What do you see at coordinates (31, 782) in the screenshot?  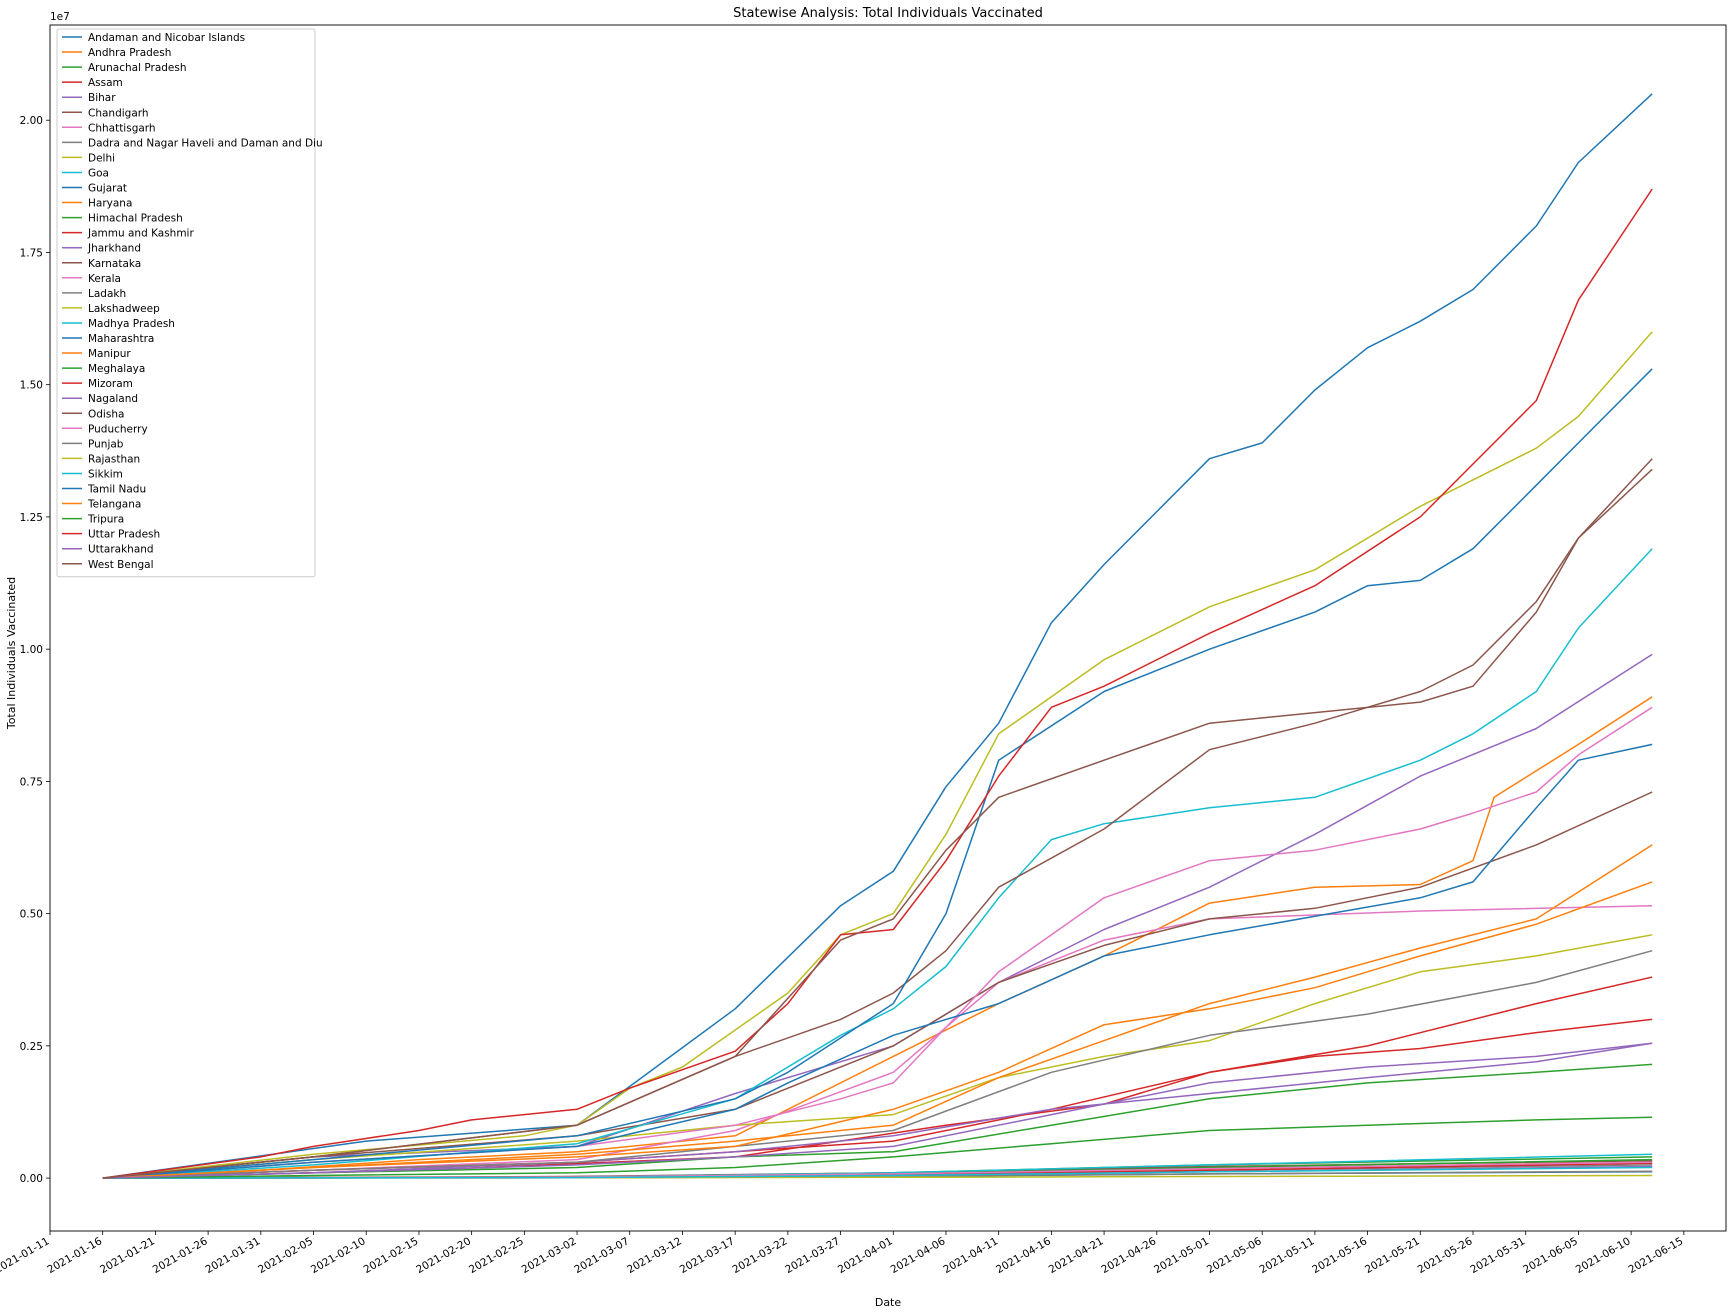 I see `y-tick-label-3: 0.75` at bounding box center [31, 782].